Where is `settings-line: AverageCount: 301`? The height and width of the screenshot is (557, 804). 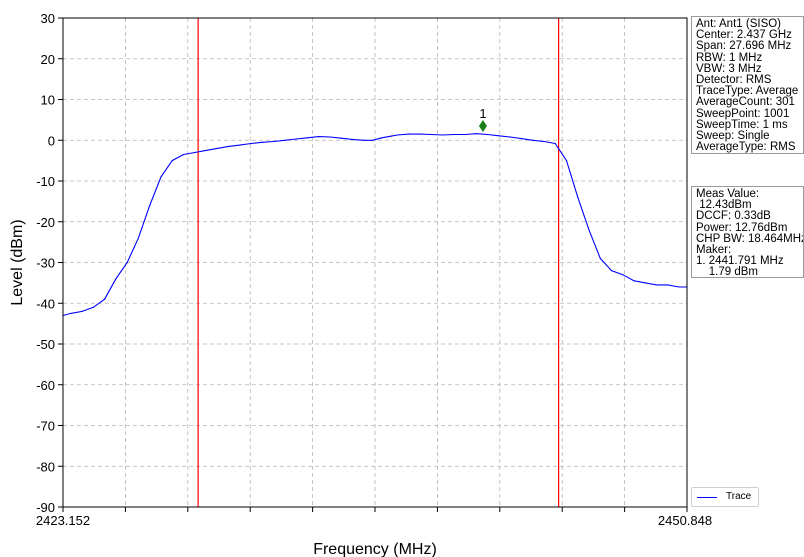
settings-line: AverageCount: 301 is located at coordinates (745, 102).